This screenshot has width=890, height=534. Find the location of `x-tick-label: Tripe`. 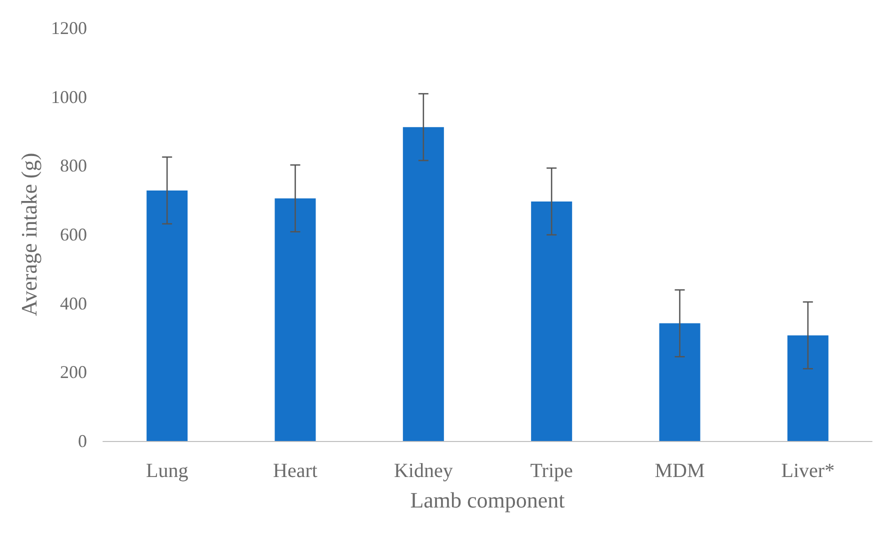

x-tick-label: Tripe is located at coordinates (552, 471).